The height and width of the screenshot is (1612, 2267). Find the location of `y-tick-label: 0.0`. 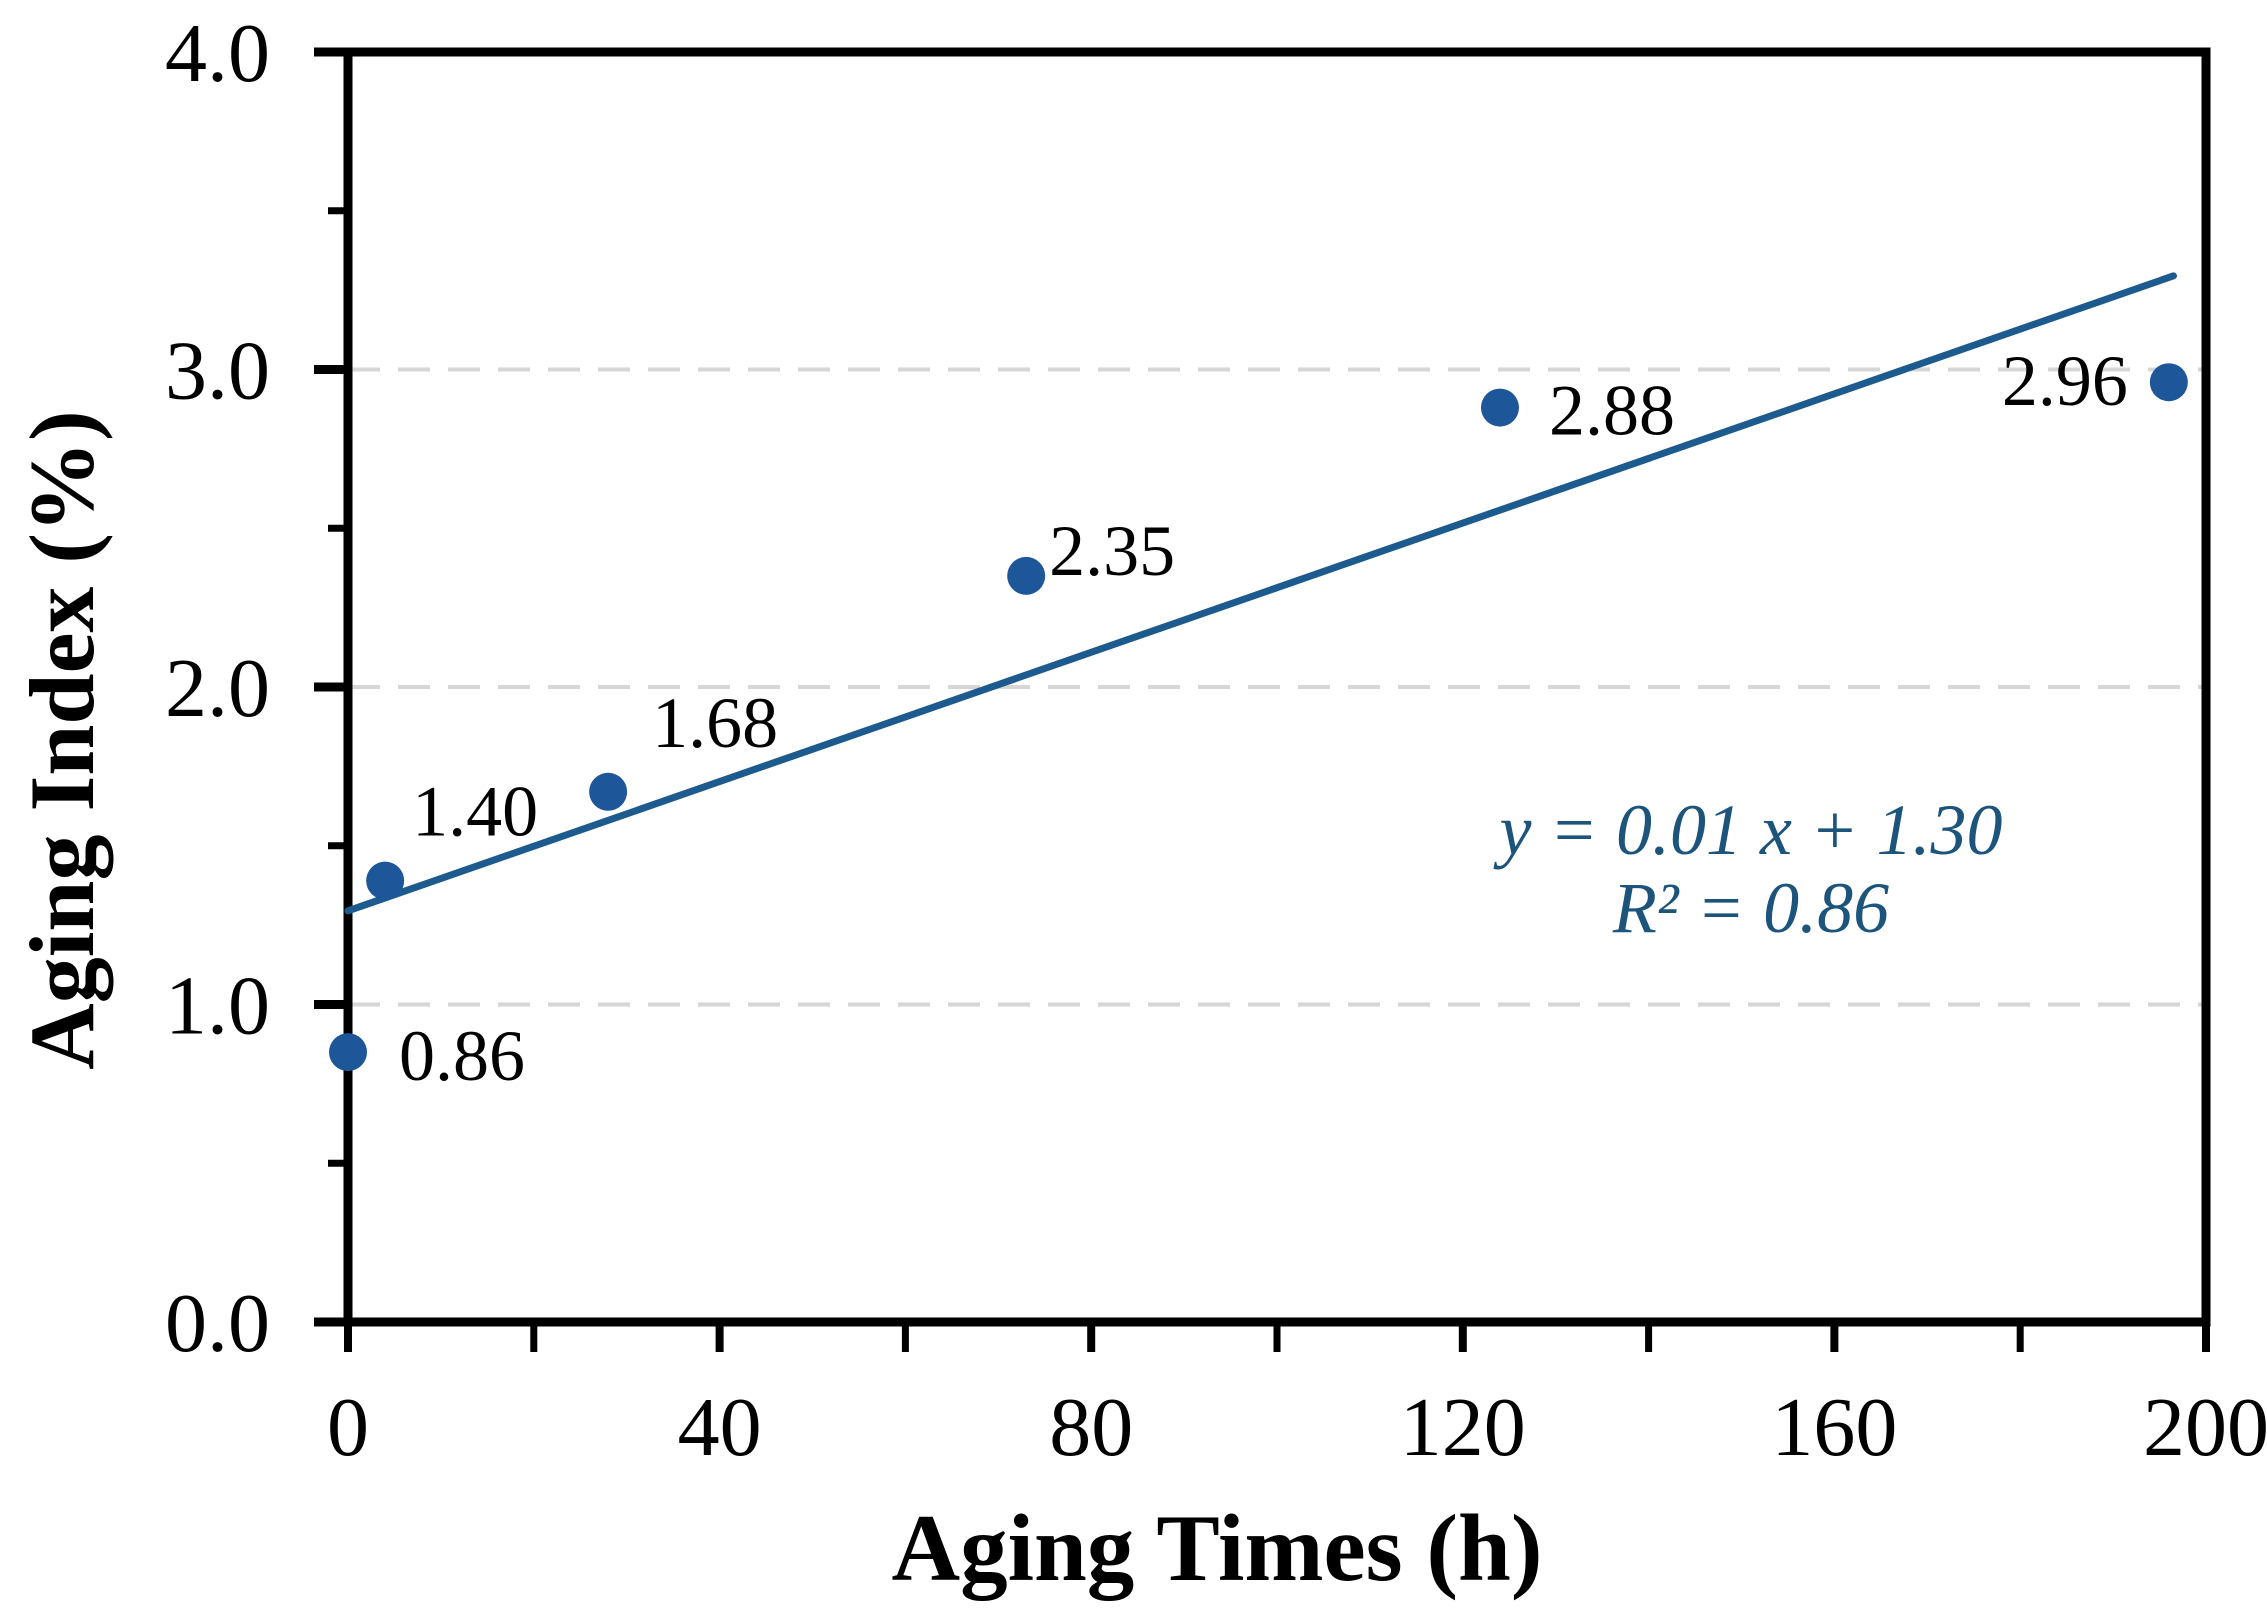

y-tick-label: 0.0 is located at coordinates (217, 1323).